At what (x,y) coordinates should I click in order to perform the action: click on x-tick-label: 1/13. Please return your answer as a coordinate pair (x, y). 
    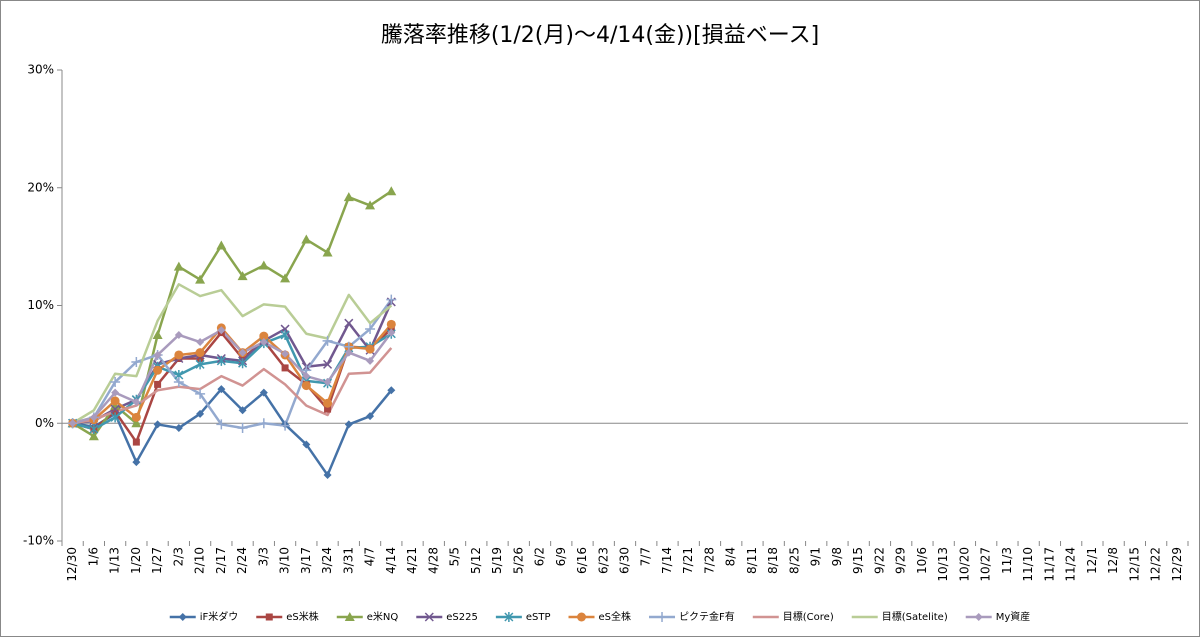
    Looking at the image, I should click on (115, 560).